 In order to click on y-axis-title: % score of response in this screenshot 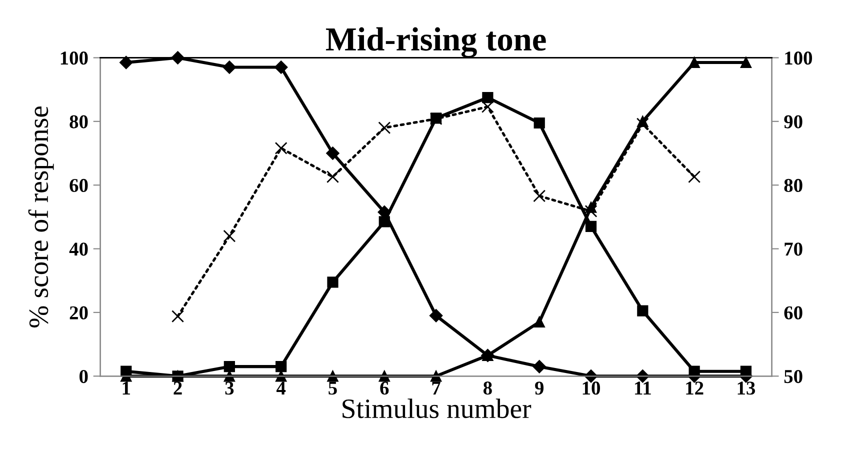, I will do `click(41, 217)`.